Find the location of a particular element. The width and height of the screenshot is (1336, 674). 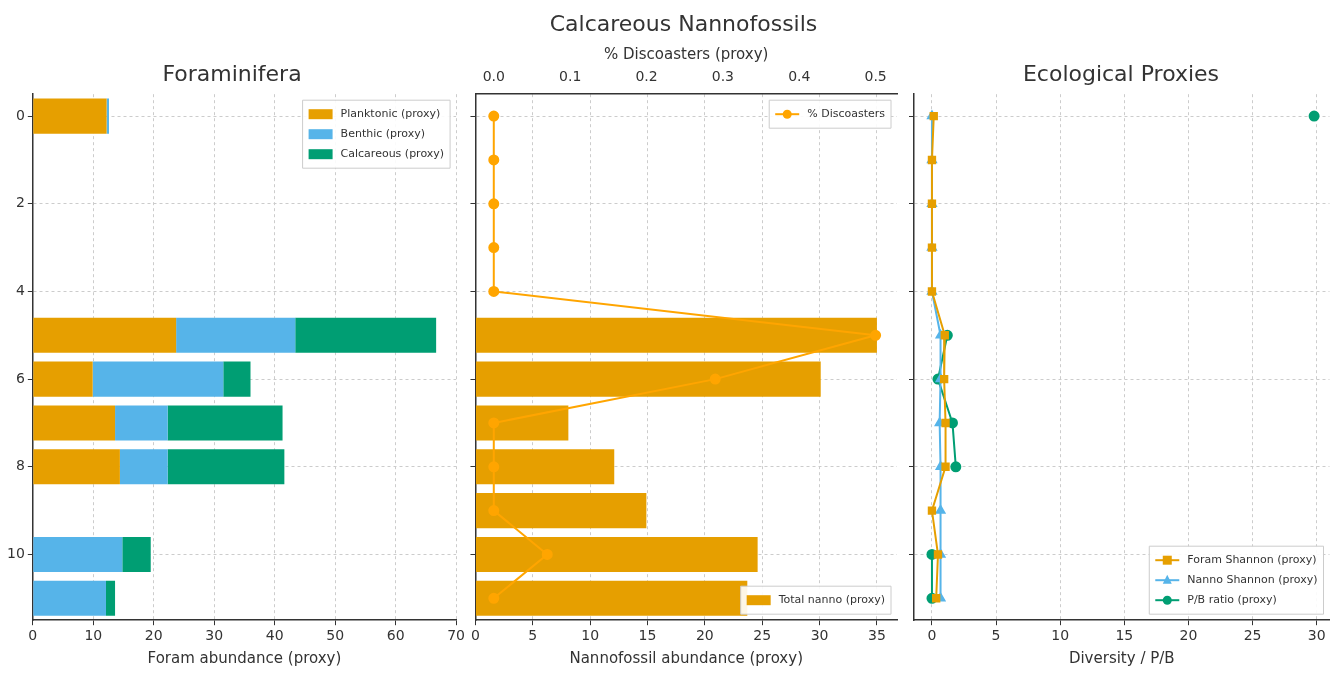

y-tick-label: 2 is located at coordinates (20, 202).